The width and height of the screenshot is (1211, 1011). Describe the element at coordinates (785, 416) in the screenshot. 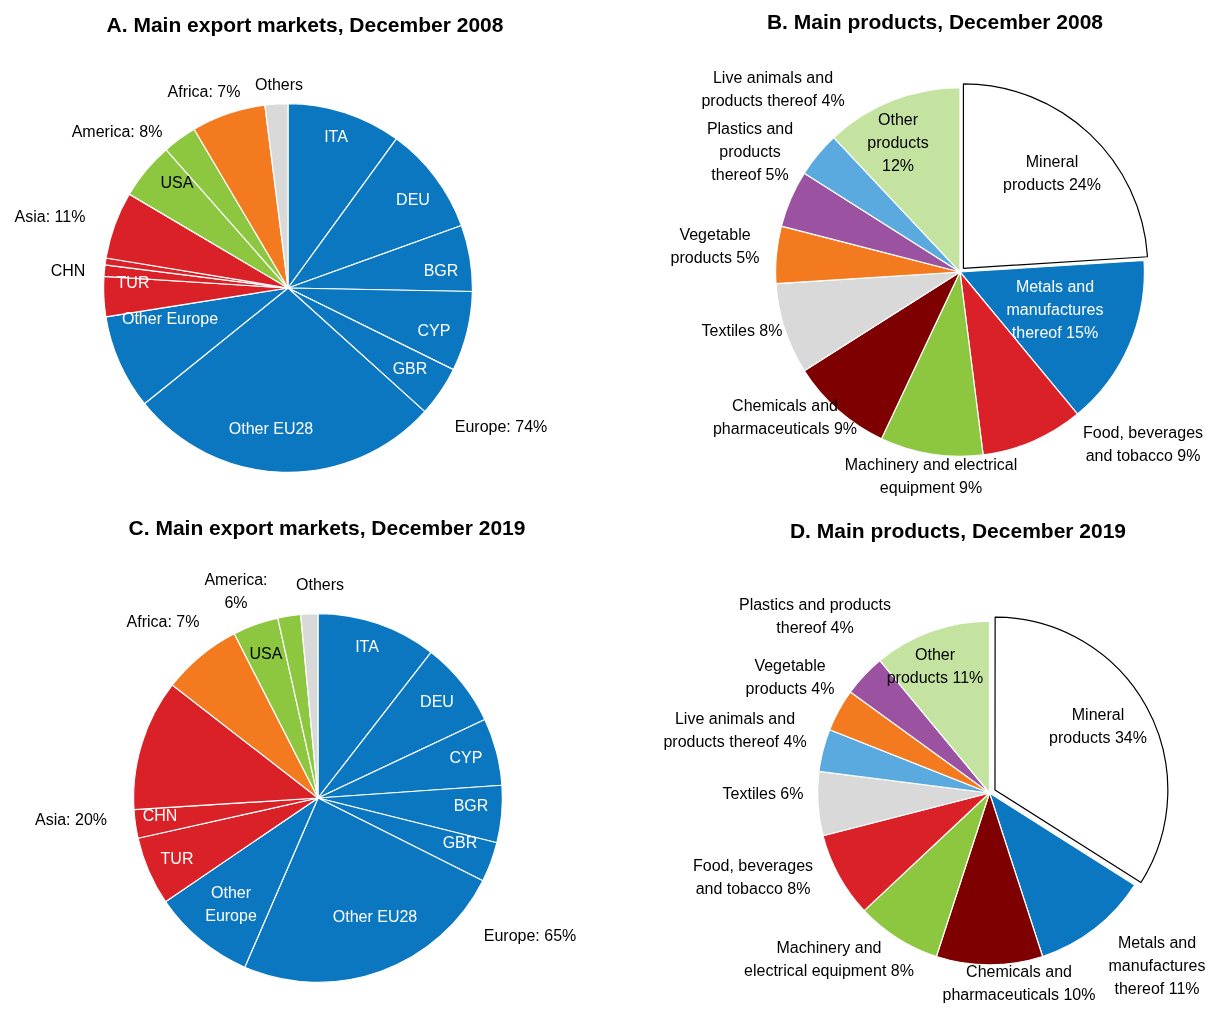

I see `slice-label: Chemicals and pharmaceuticals 9%` at that location.